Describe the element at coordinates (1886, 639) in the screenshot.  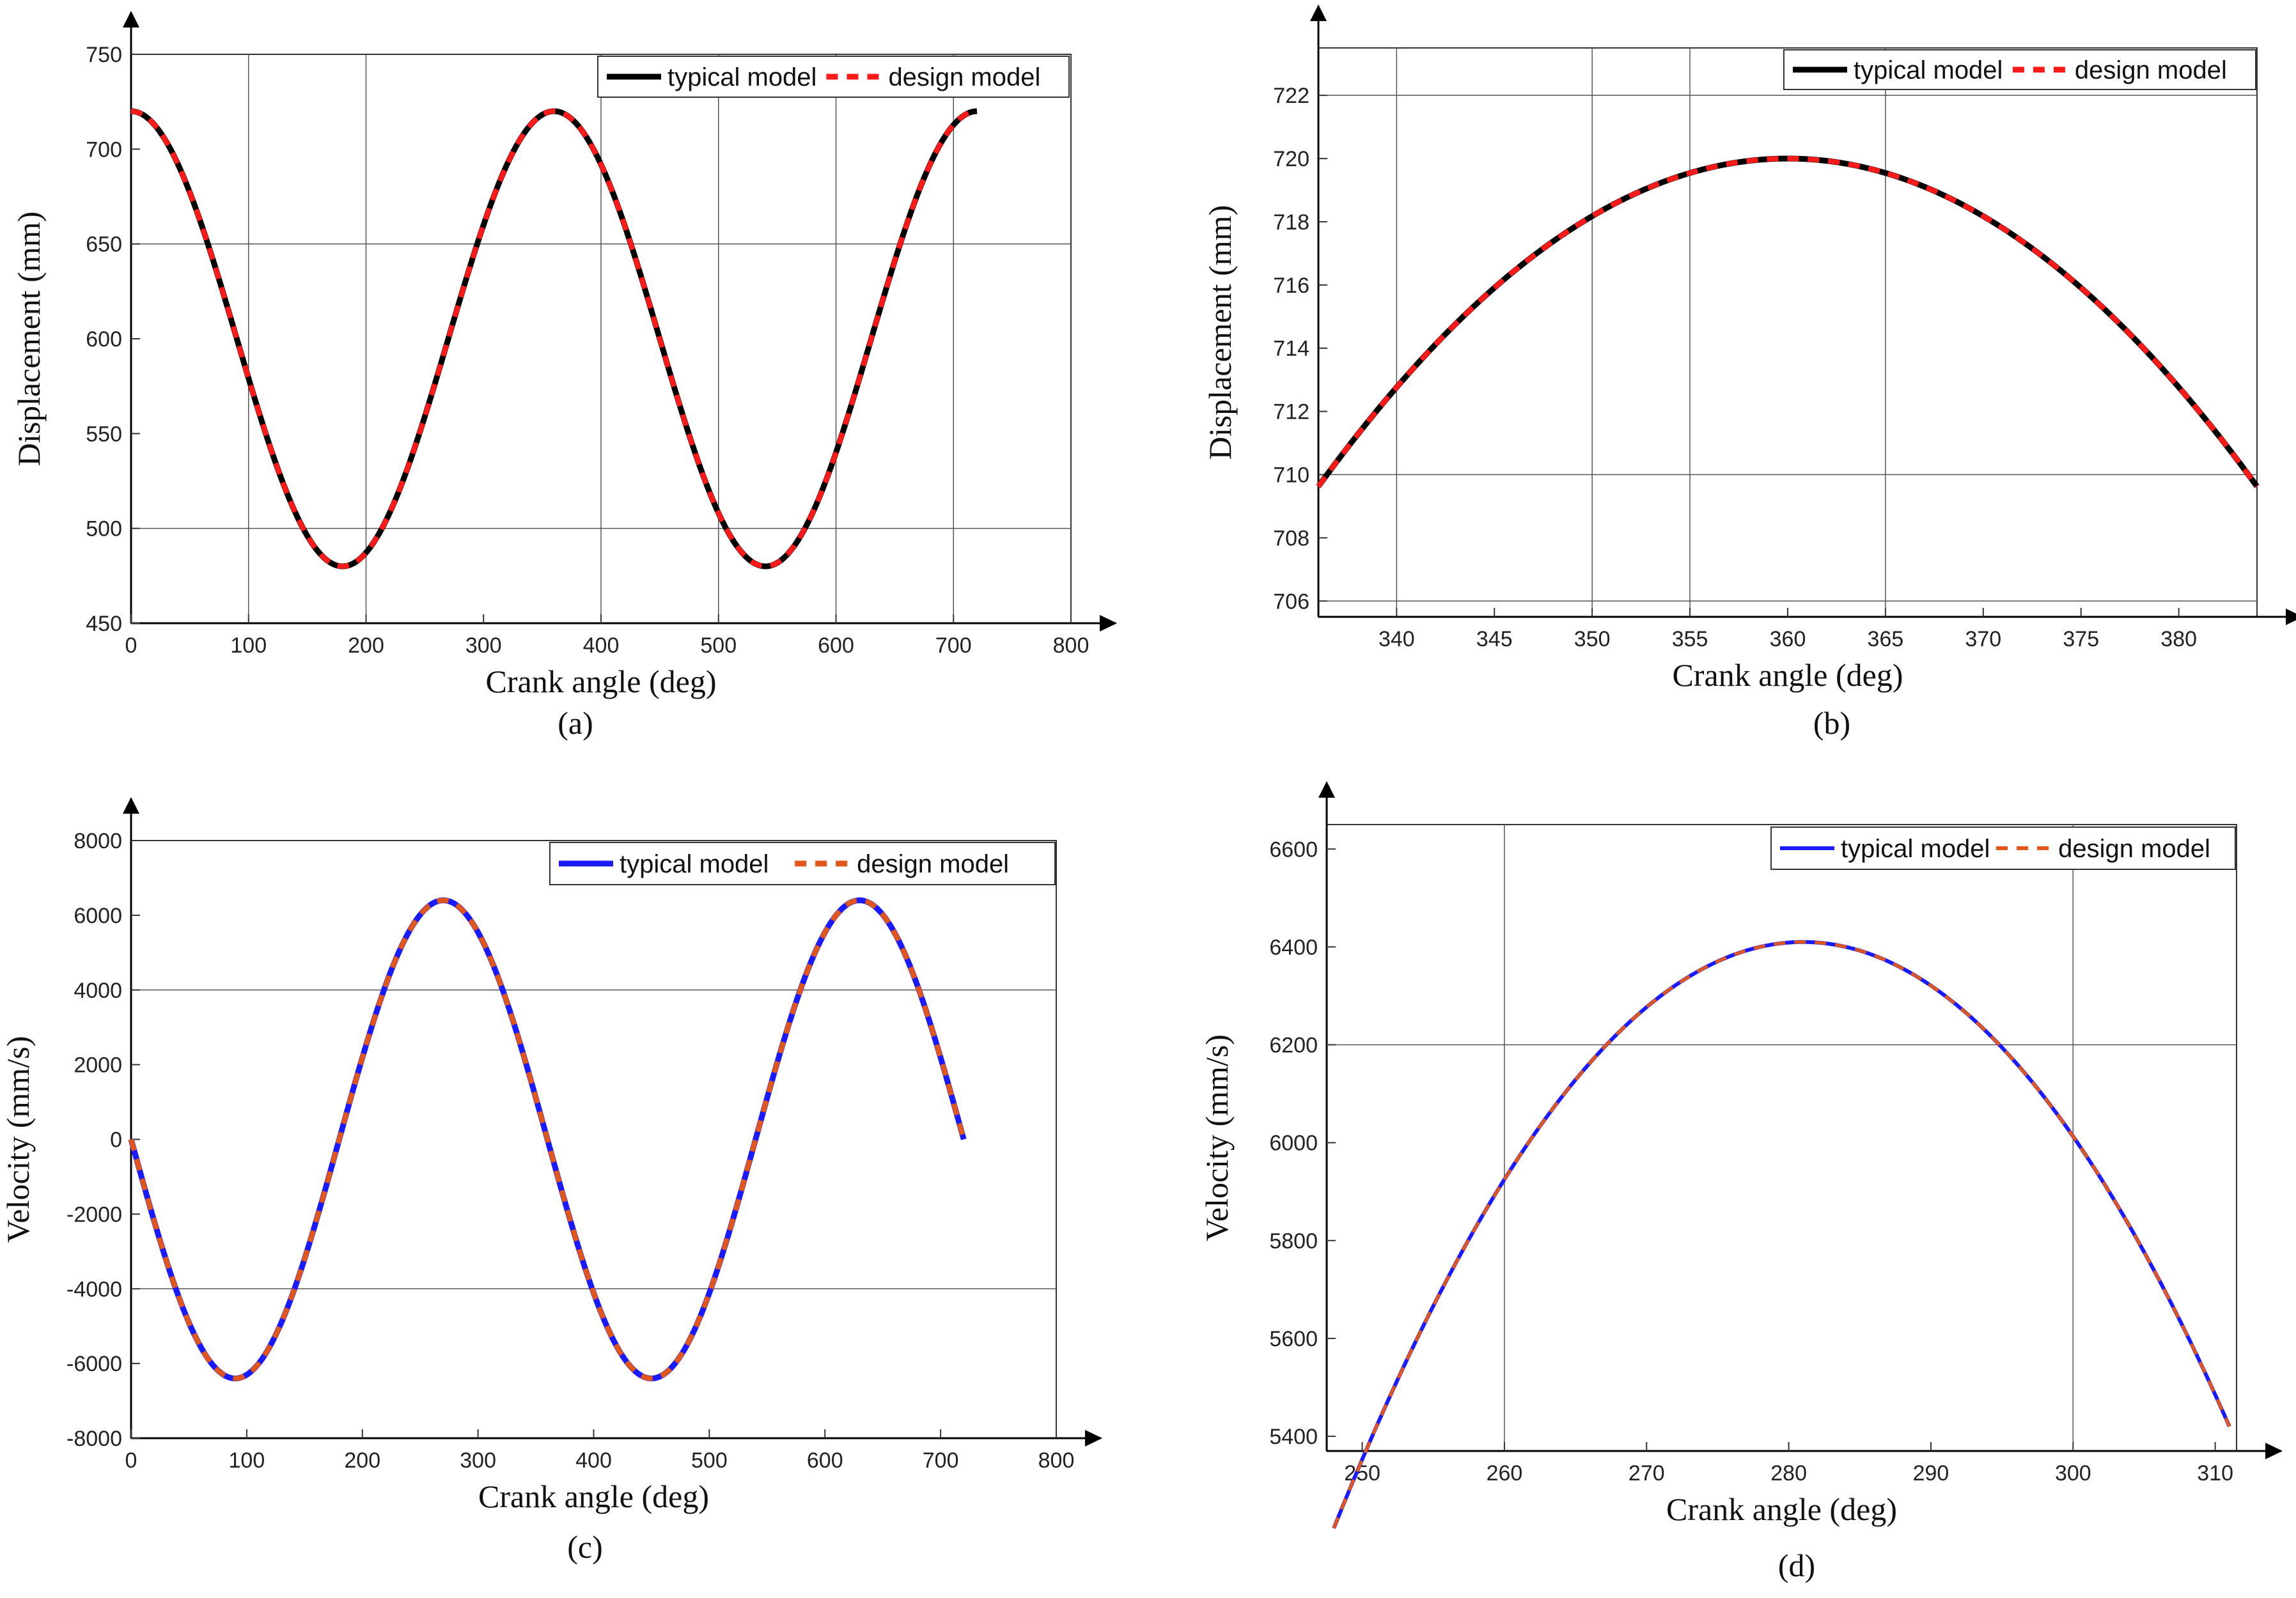
I see `x-tick-label: 365` at that location.